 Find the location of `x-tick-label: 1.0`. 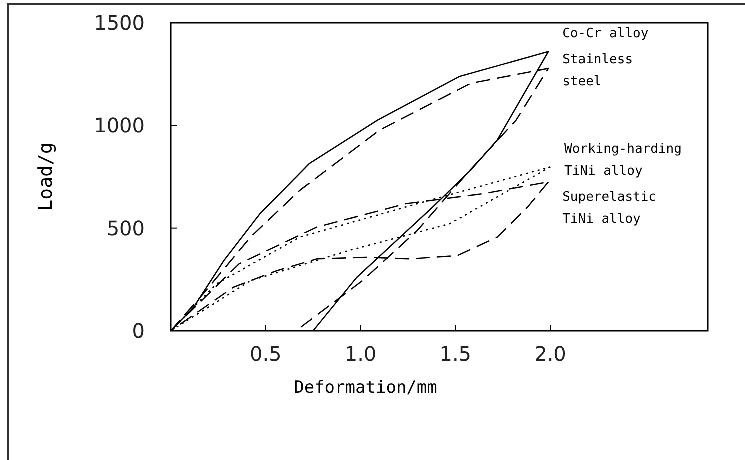

x-tick-label: 1.0 is located at coordinates (360, 354).